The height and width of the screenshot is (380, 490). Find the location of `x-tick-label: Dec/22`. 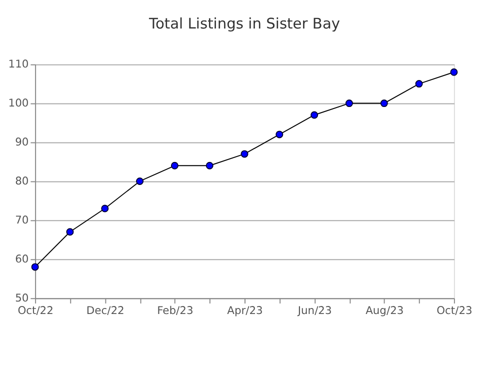

x-tick-label: Dec/22 is located at coordinates (105, 311).